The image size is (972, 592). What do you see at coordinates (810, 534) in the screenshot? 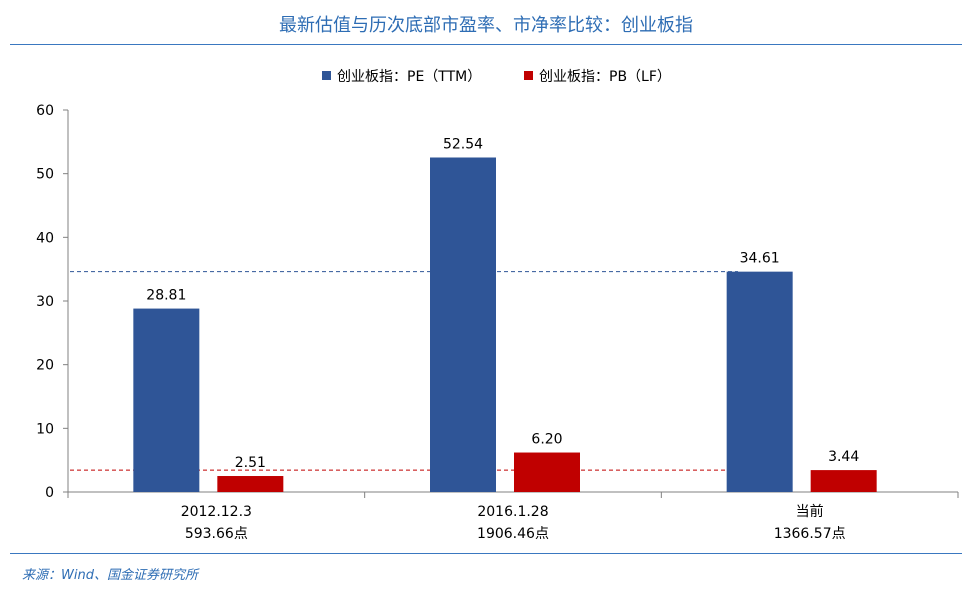
I see `x-category-sublabel: 1366.57点` at bounding box center [810, 534].